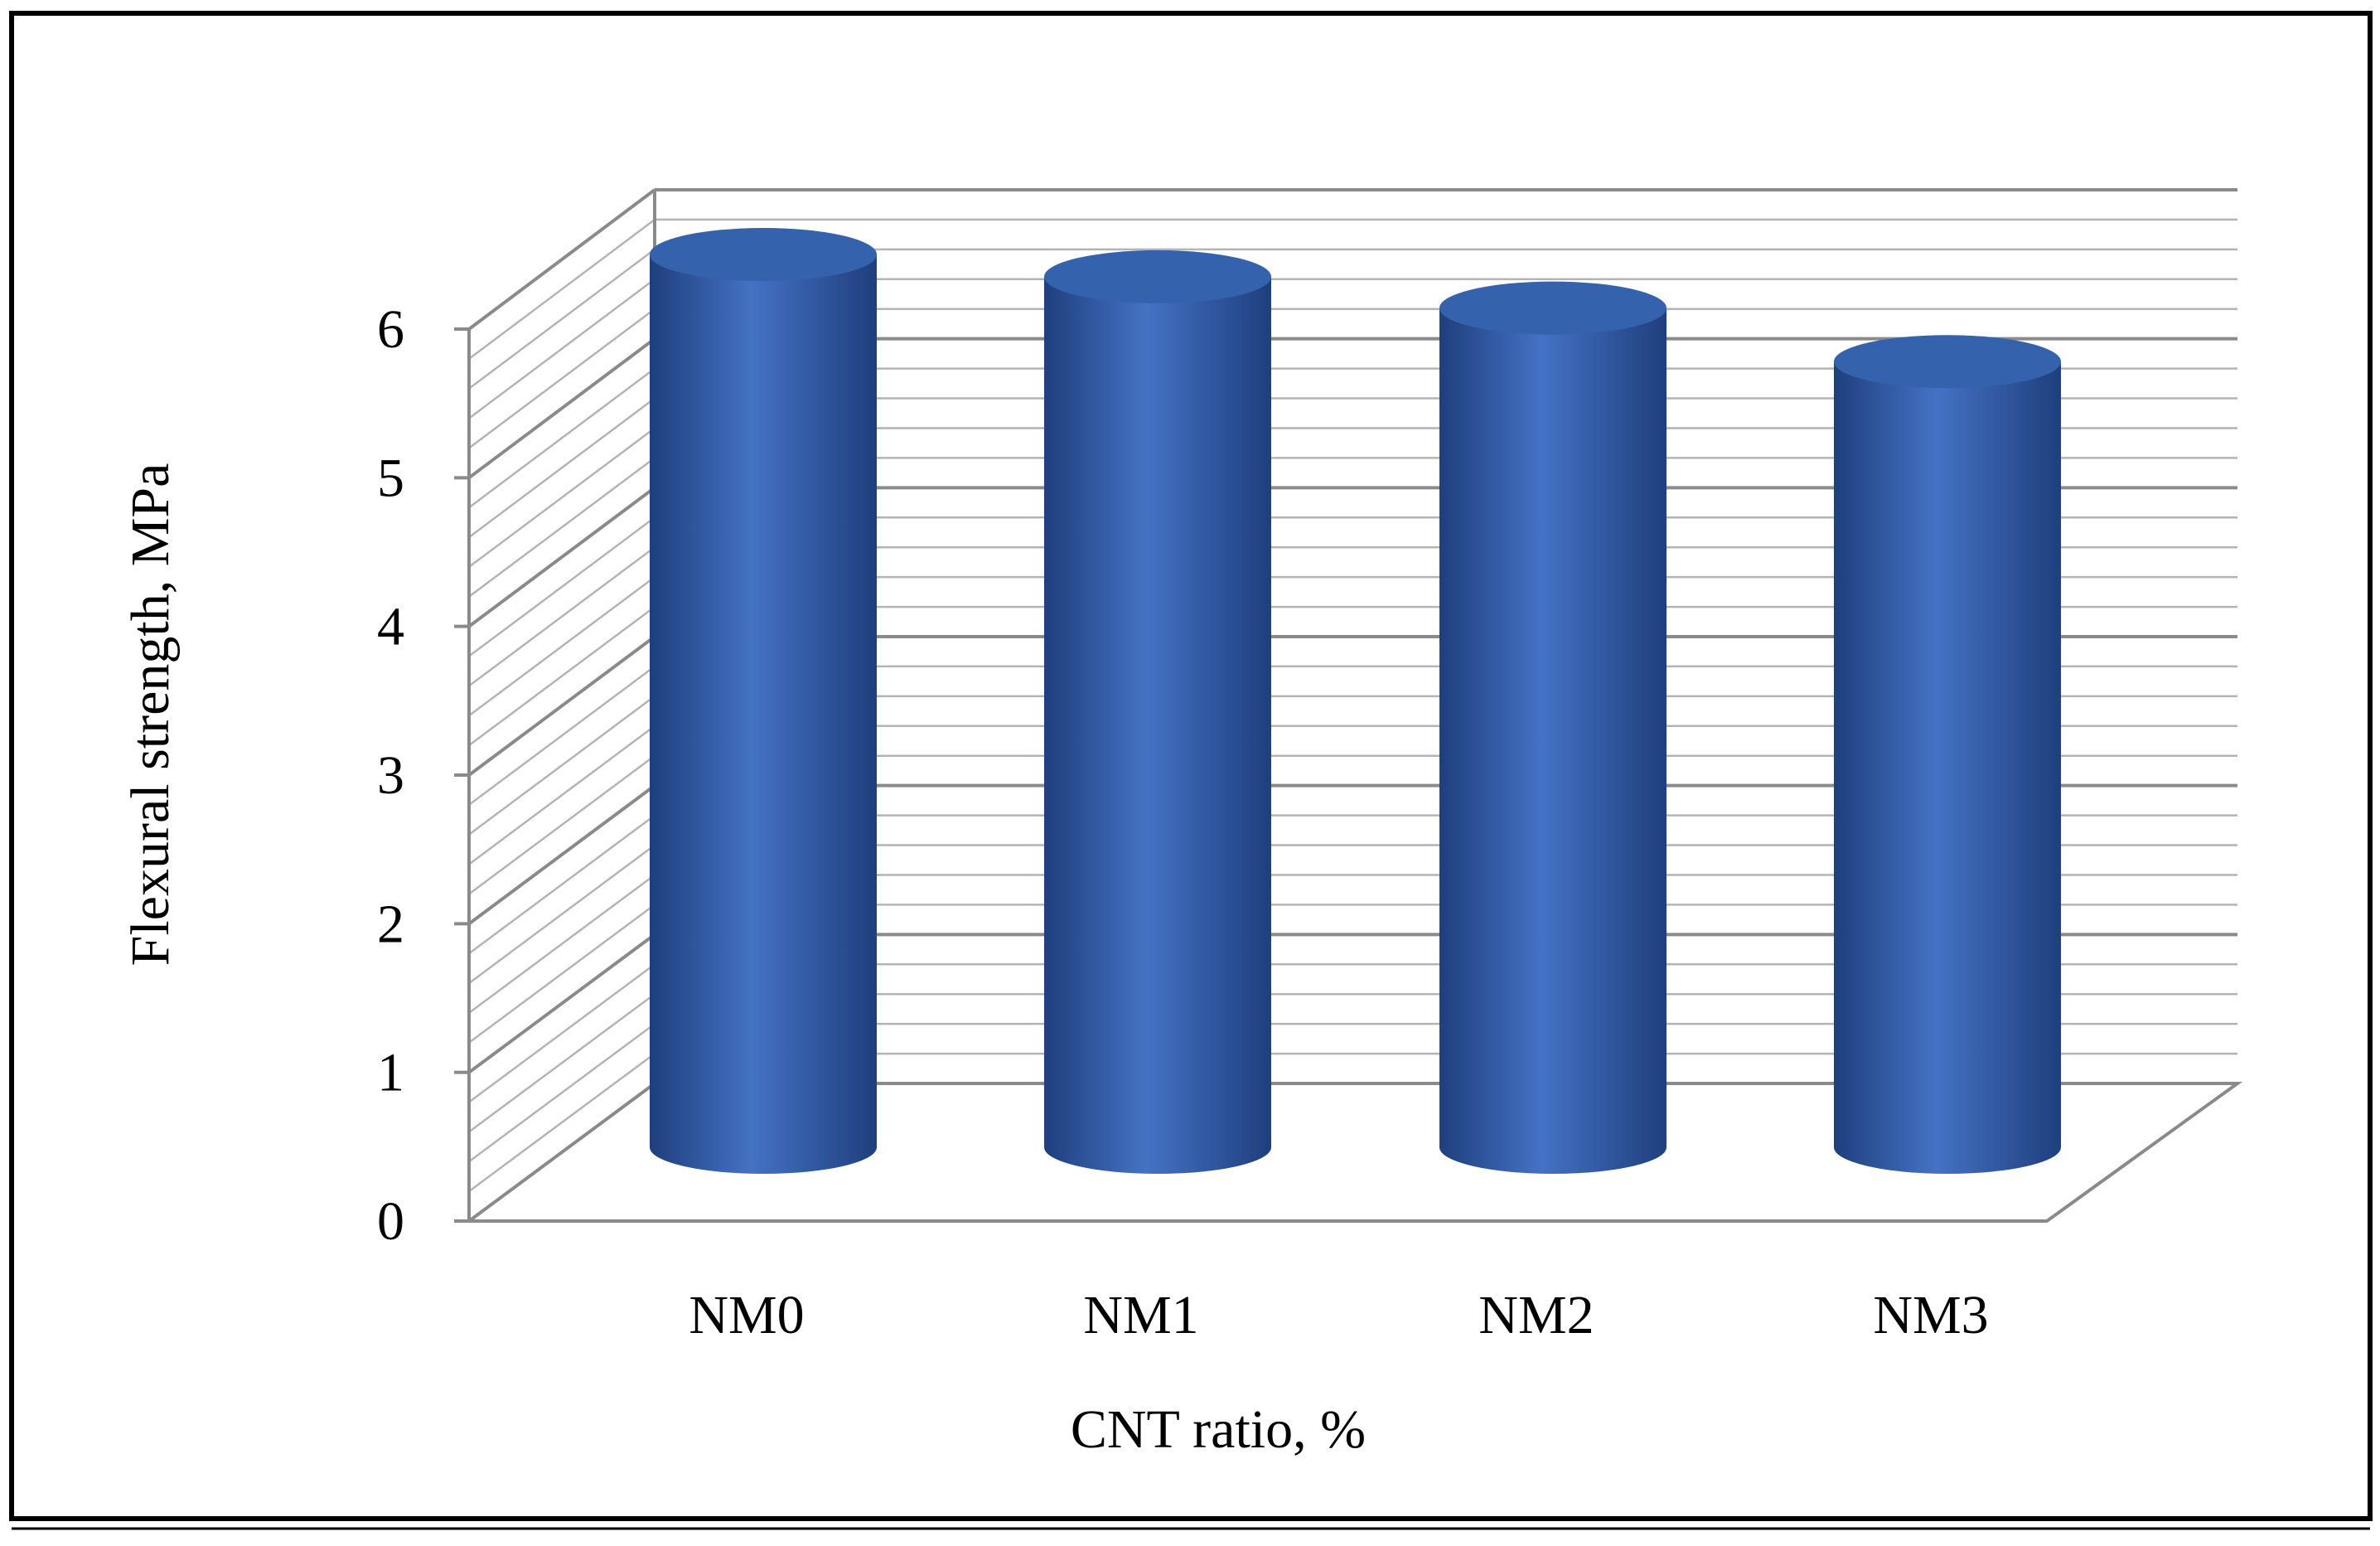  What do you see at coordinates (390, 775) in the screenshot?
I see `y-tick-label: 3` at bounding box center [390, 775].